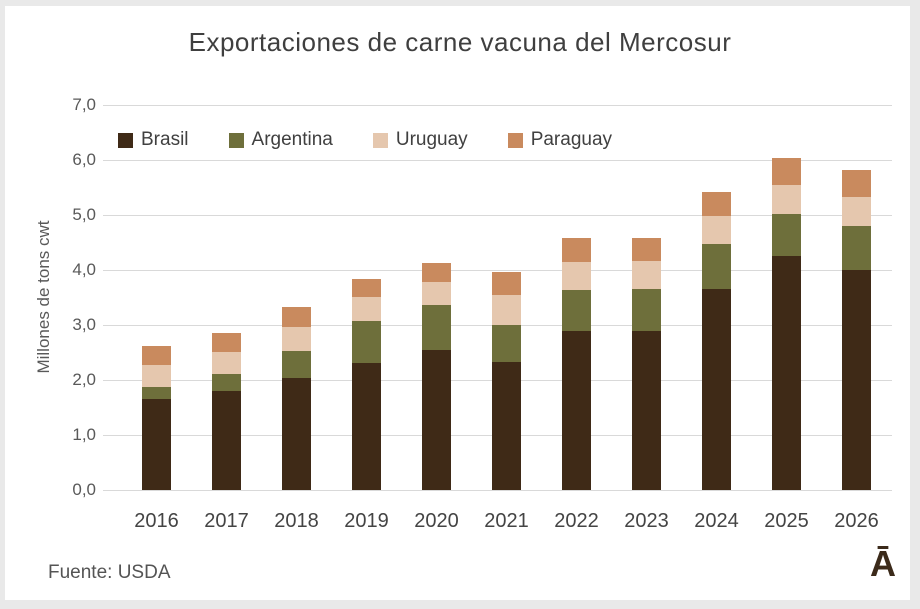 This screenshot has height=609, width=920. I want to click on legend-item-paraguay: Paraguay, so click(560, 140).